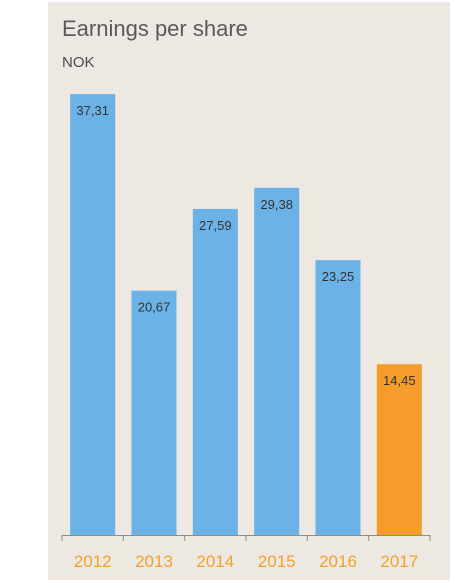 The height and width of the screenshot is (582, 476). What do you see at coordinates (246, 561) in the screenshot?
I see `x-tick-labels-group: 2012 2013 2014 2015 2016 2017` at bounding box center [246, 561].